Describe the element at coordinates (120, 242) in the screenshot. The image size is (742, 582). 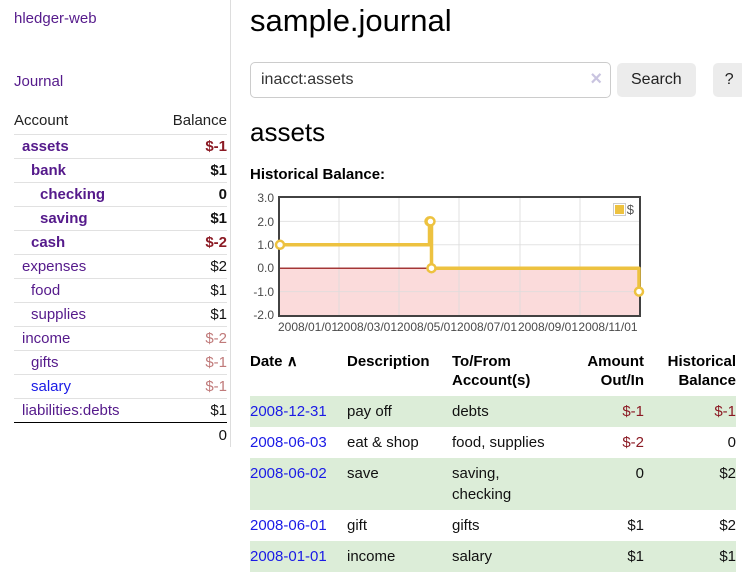
I see `account-row: cash $-2` at that location.